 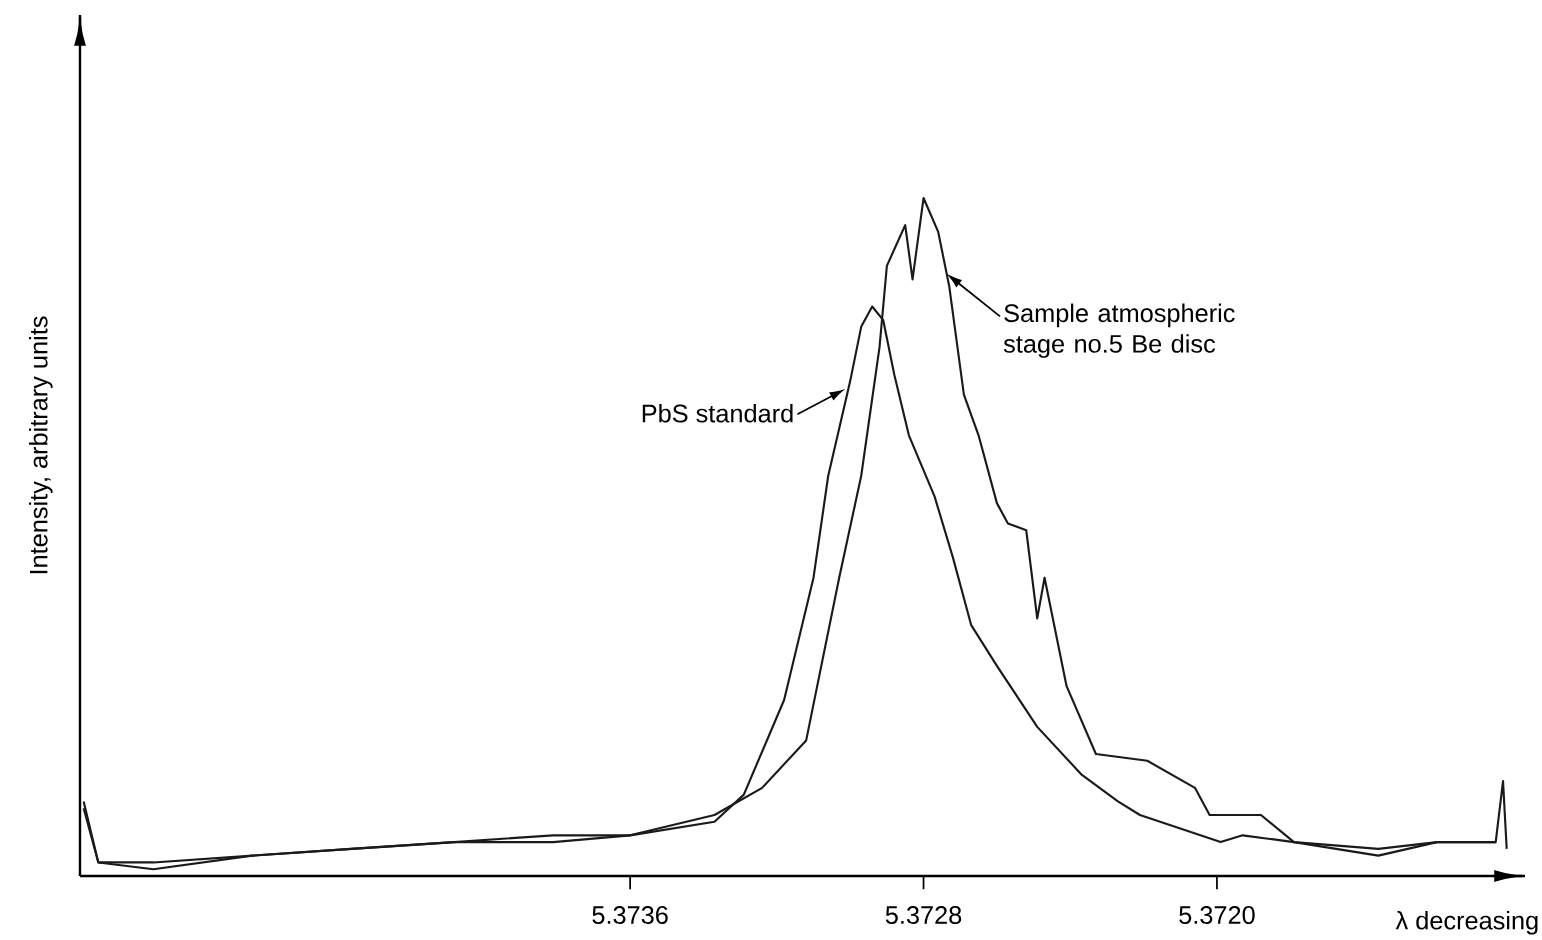 What do you see at coordinates (630, 915) in the screenshot?
I see `x-tick-label: 5.3736` at bounding box center [630, 915].